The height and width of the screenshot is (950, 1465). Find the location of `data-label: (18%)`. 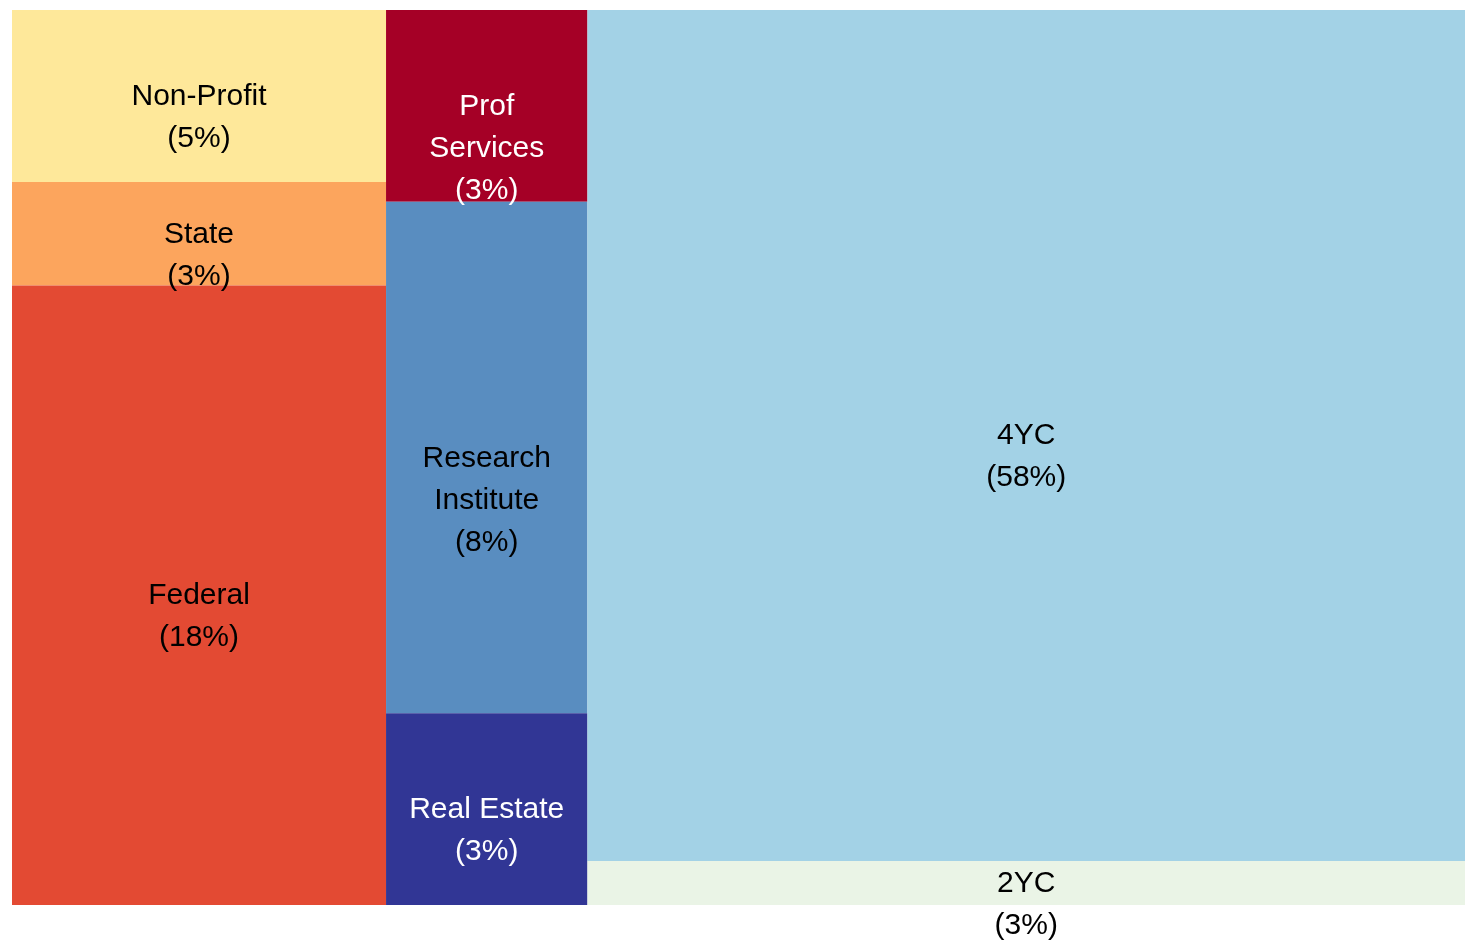

data-label: (18%) is located at coordinates (199, 636).